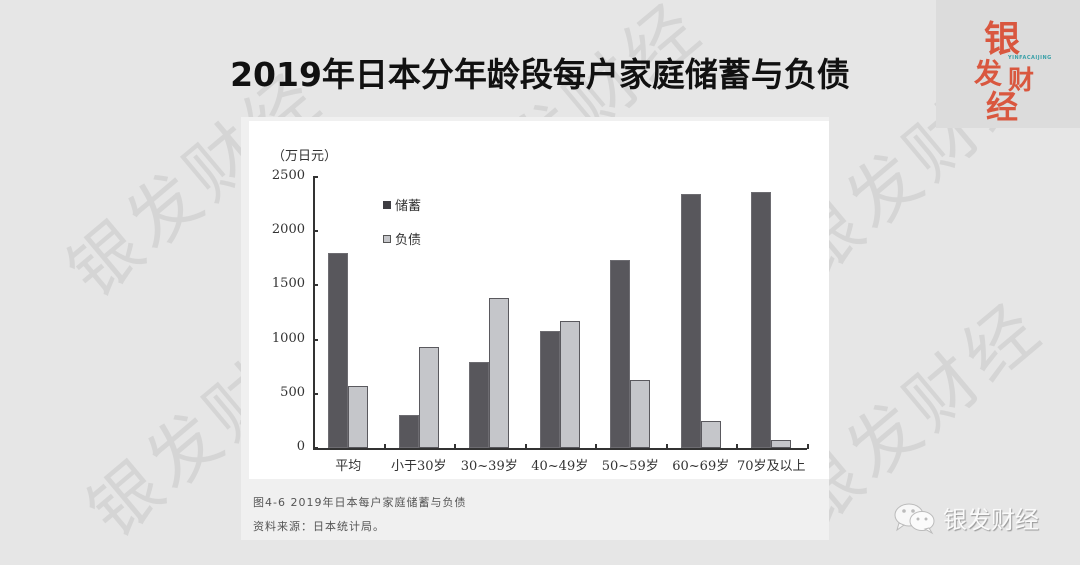 The image size is (1080, 565). What do you see at coordinates (1030, 58) in the screenshot?
I see `logo-subtitle: YINFACAIJING` at bounding box center [1030, 58].